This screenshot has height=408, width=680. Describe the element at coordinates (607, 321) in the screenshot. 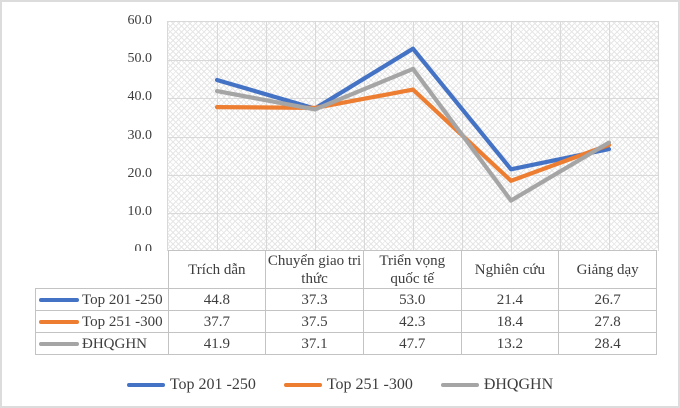

I see `value-cell: 27.8` at that location.